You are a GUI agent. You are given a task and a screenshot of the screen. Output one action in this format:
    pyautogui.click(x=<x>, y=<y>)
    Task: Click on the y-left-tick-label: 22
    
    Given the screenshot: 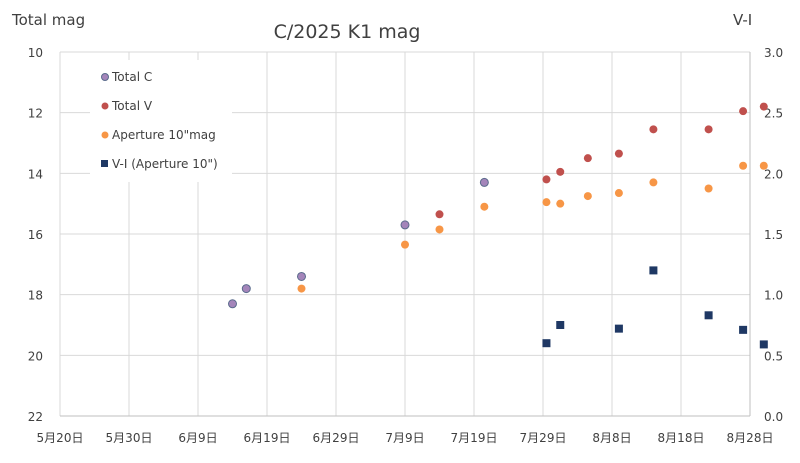 What is the action you would take?
    pyautogui.click(x=35, y=417)
    